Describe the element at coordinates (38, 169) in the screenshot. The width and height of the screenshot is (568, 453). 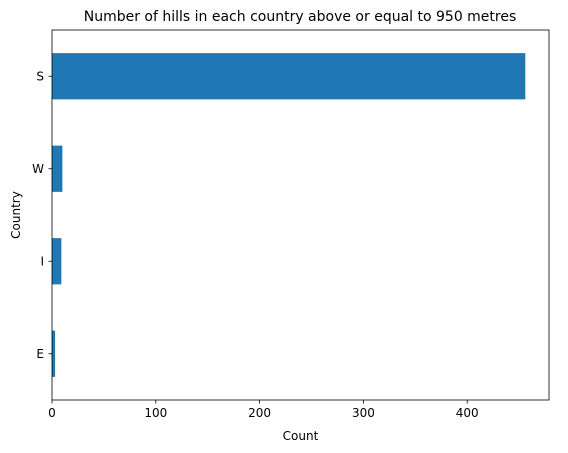
I see `y-tick-label: W` at that location.